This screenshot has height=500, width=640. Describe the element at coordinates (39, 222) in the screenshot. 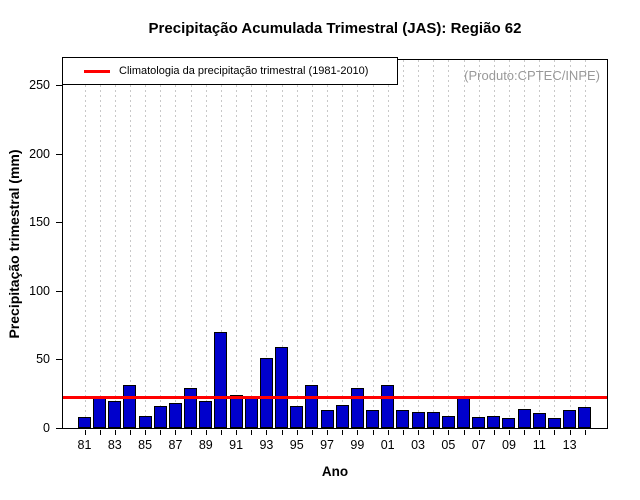

I see `y-tick-label: 150` at that location.